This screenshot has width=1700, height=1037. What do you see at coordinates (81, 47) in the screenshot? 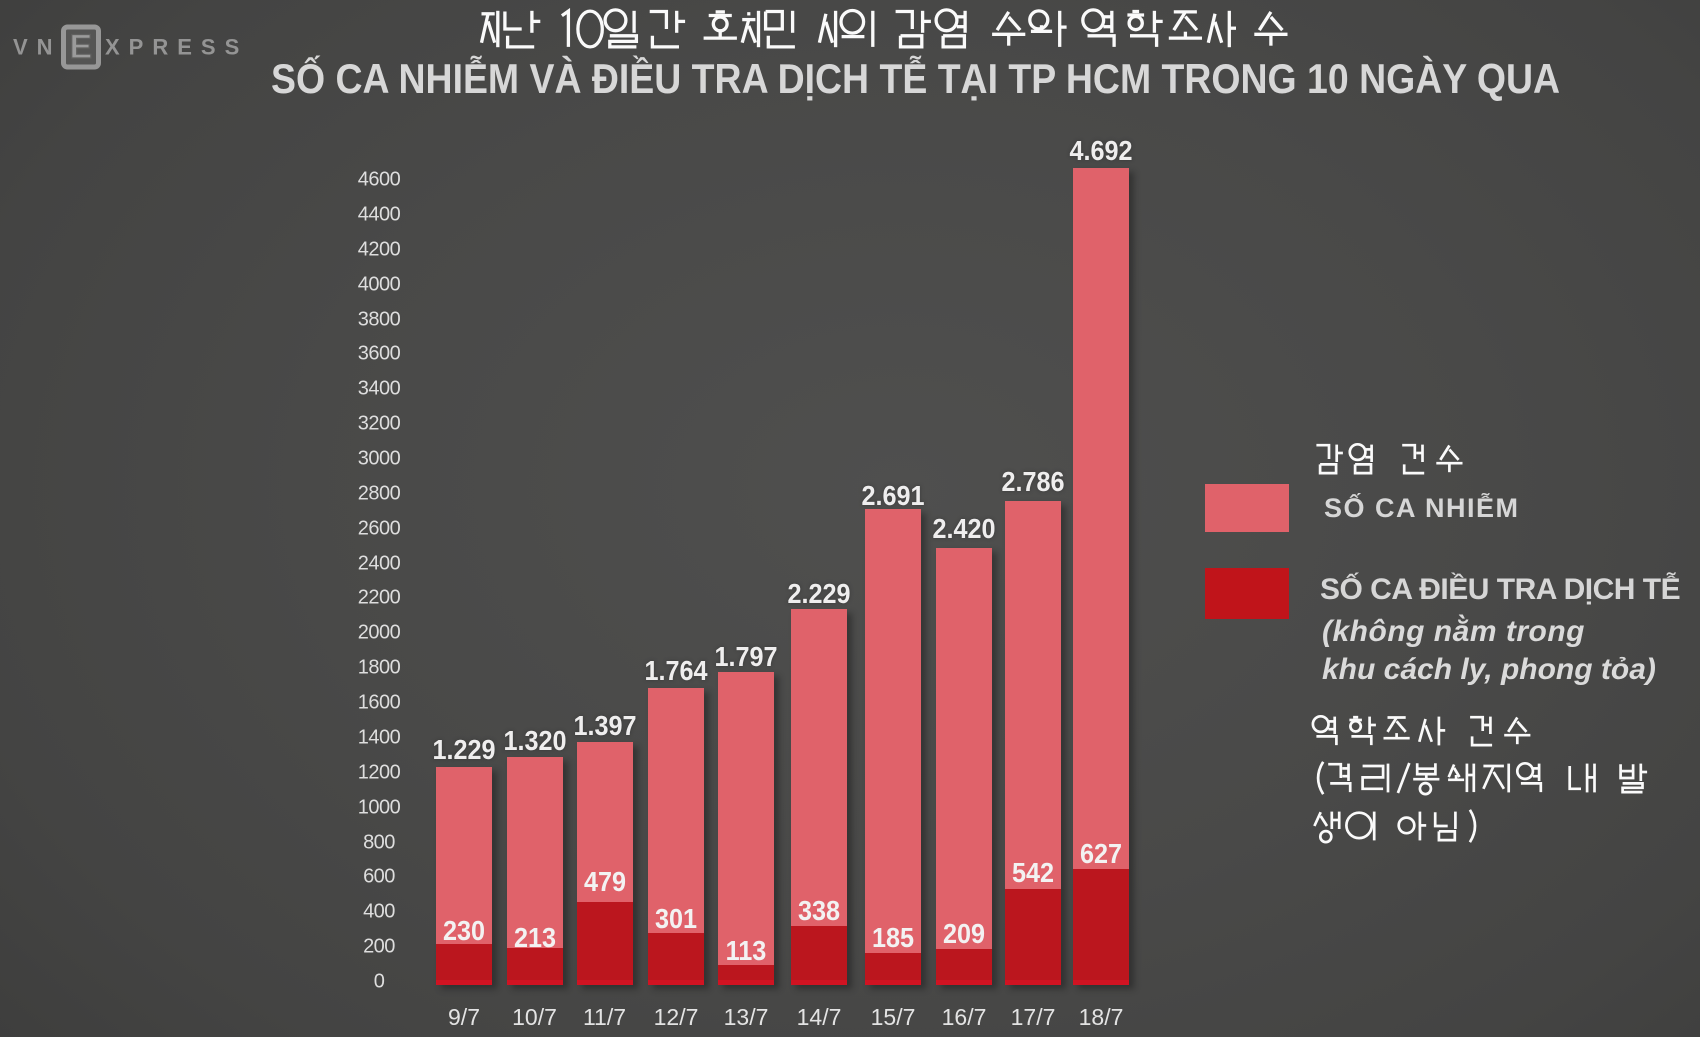
I see `svg-text: E` at bounding box center [81, 47].